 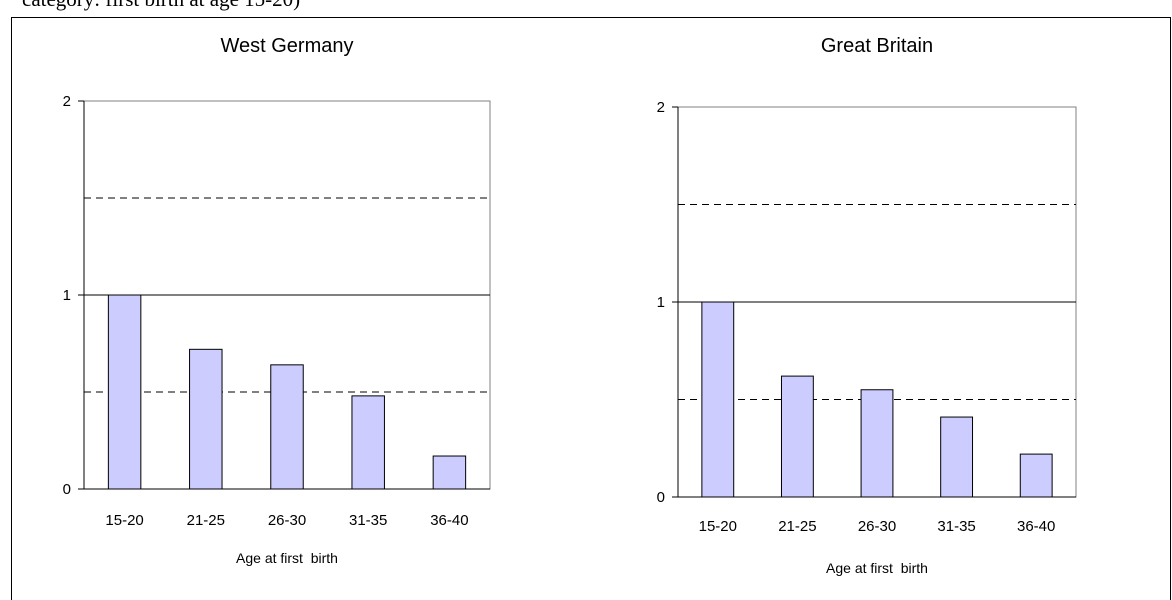 I want to click on chart2-x-tick-label-1: 21-25, so click(x=797, y=526).